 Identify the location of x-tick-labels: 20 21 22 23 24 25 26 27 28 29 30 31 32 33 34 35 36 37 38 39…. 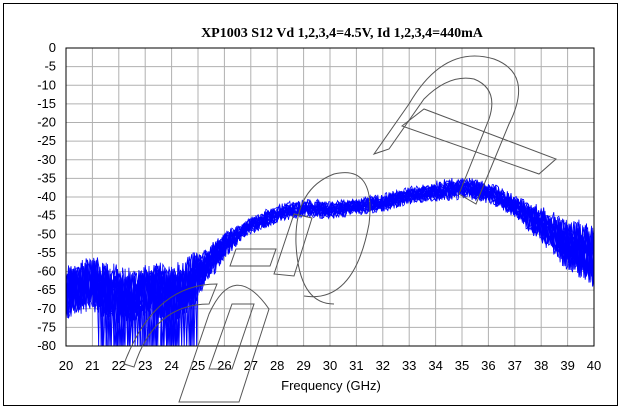
(330, 365).